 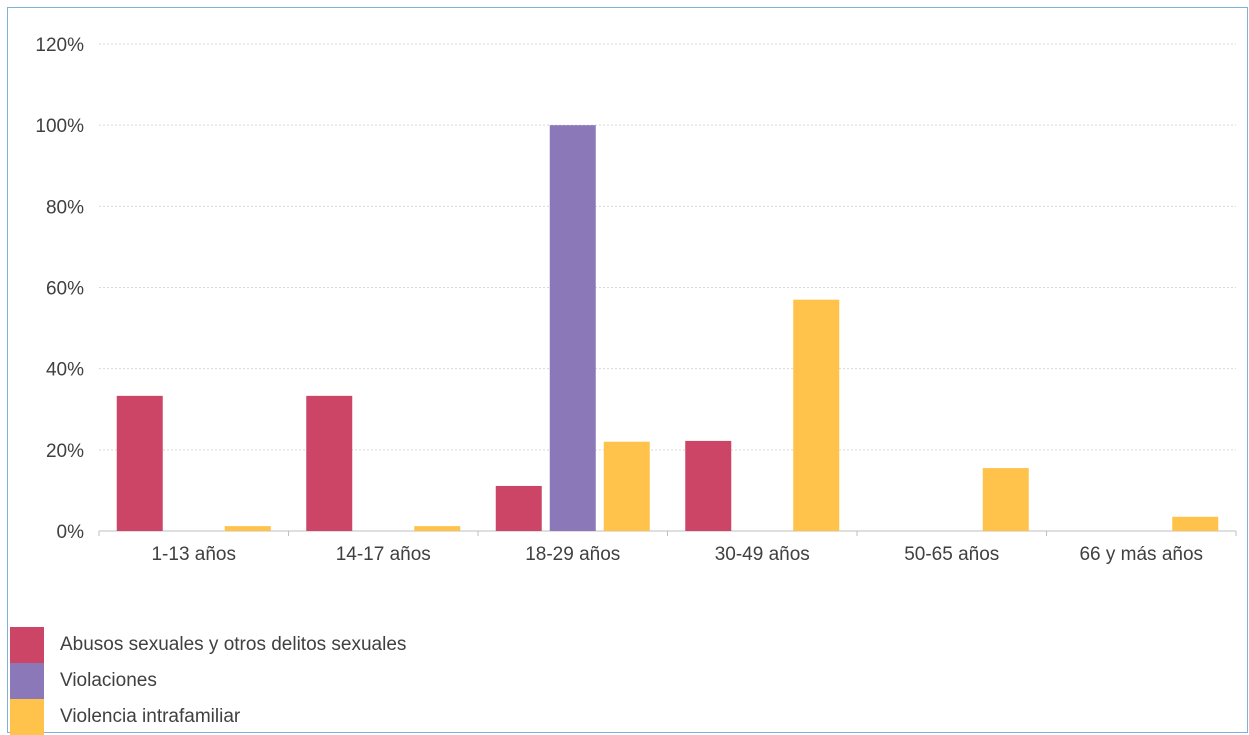 I want to click on legend-item-violencia-intrafamiliar: Violencia intrafamiliar, so click(x=208, y=717).